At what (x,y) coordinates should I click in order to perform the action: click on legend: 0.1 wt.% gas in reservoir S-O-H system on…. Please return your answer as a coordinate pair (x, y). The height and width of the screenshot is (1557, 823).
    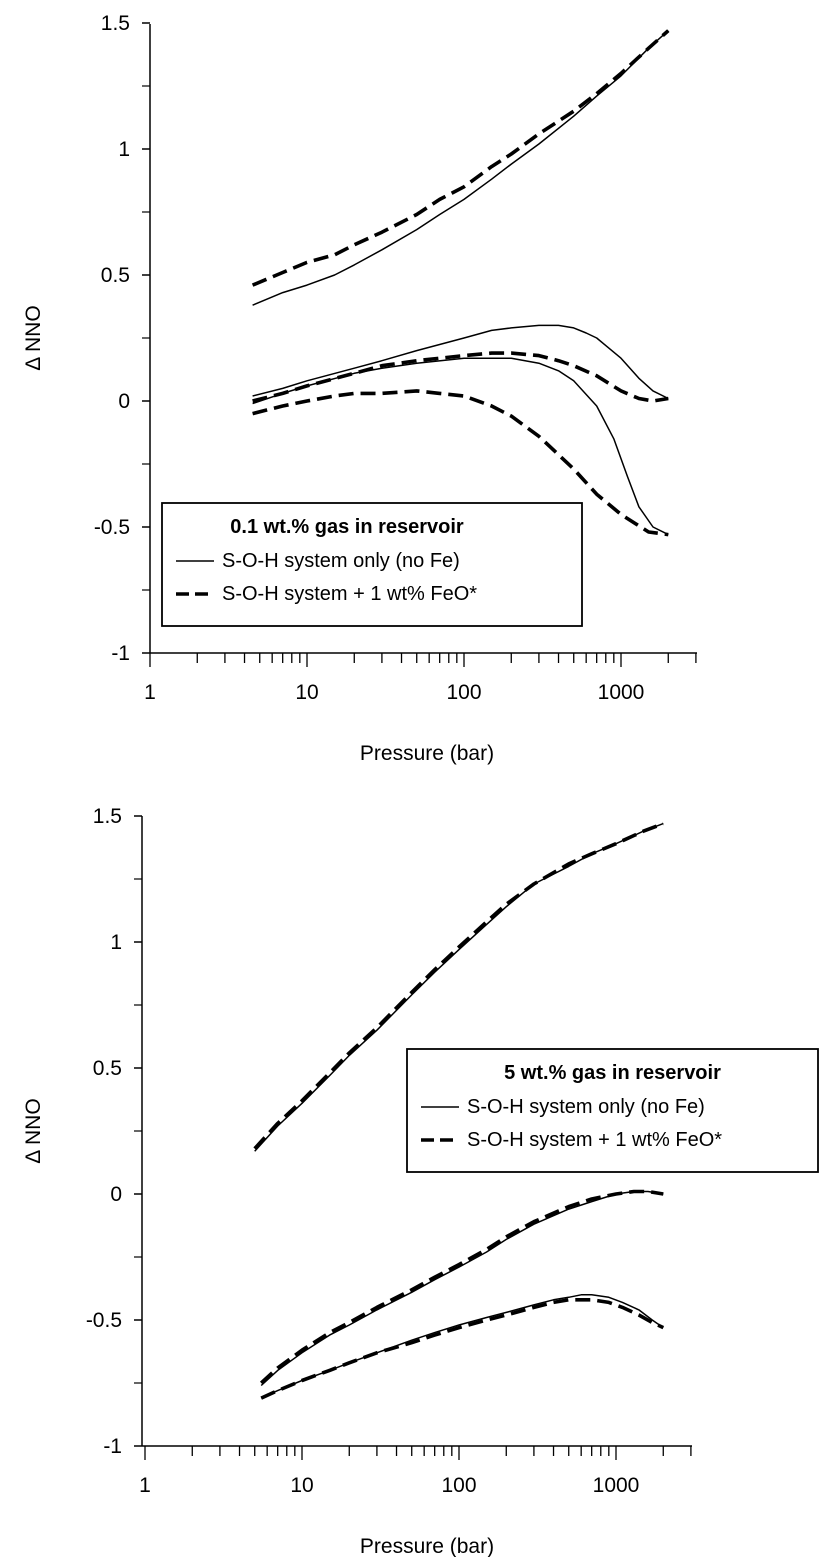
    Looking at the image, I should click on (372, 564).